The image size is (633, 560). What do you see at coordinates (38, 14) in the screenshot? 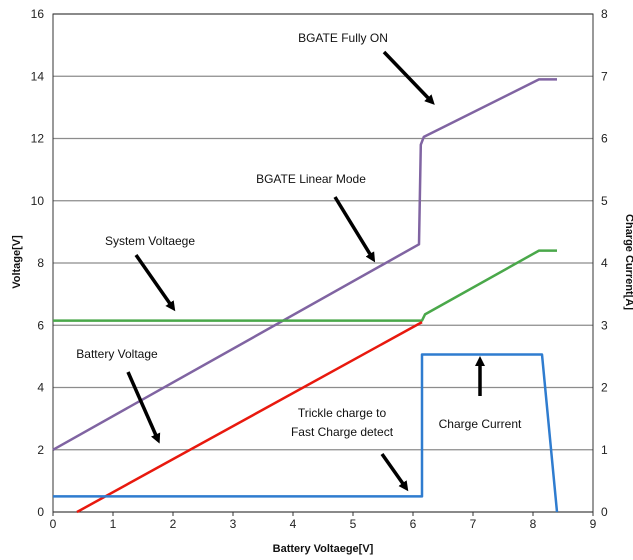
I see `y-tick-label: 16` at bounding box center [38, 14].